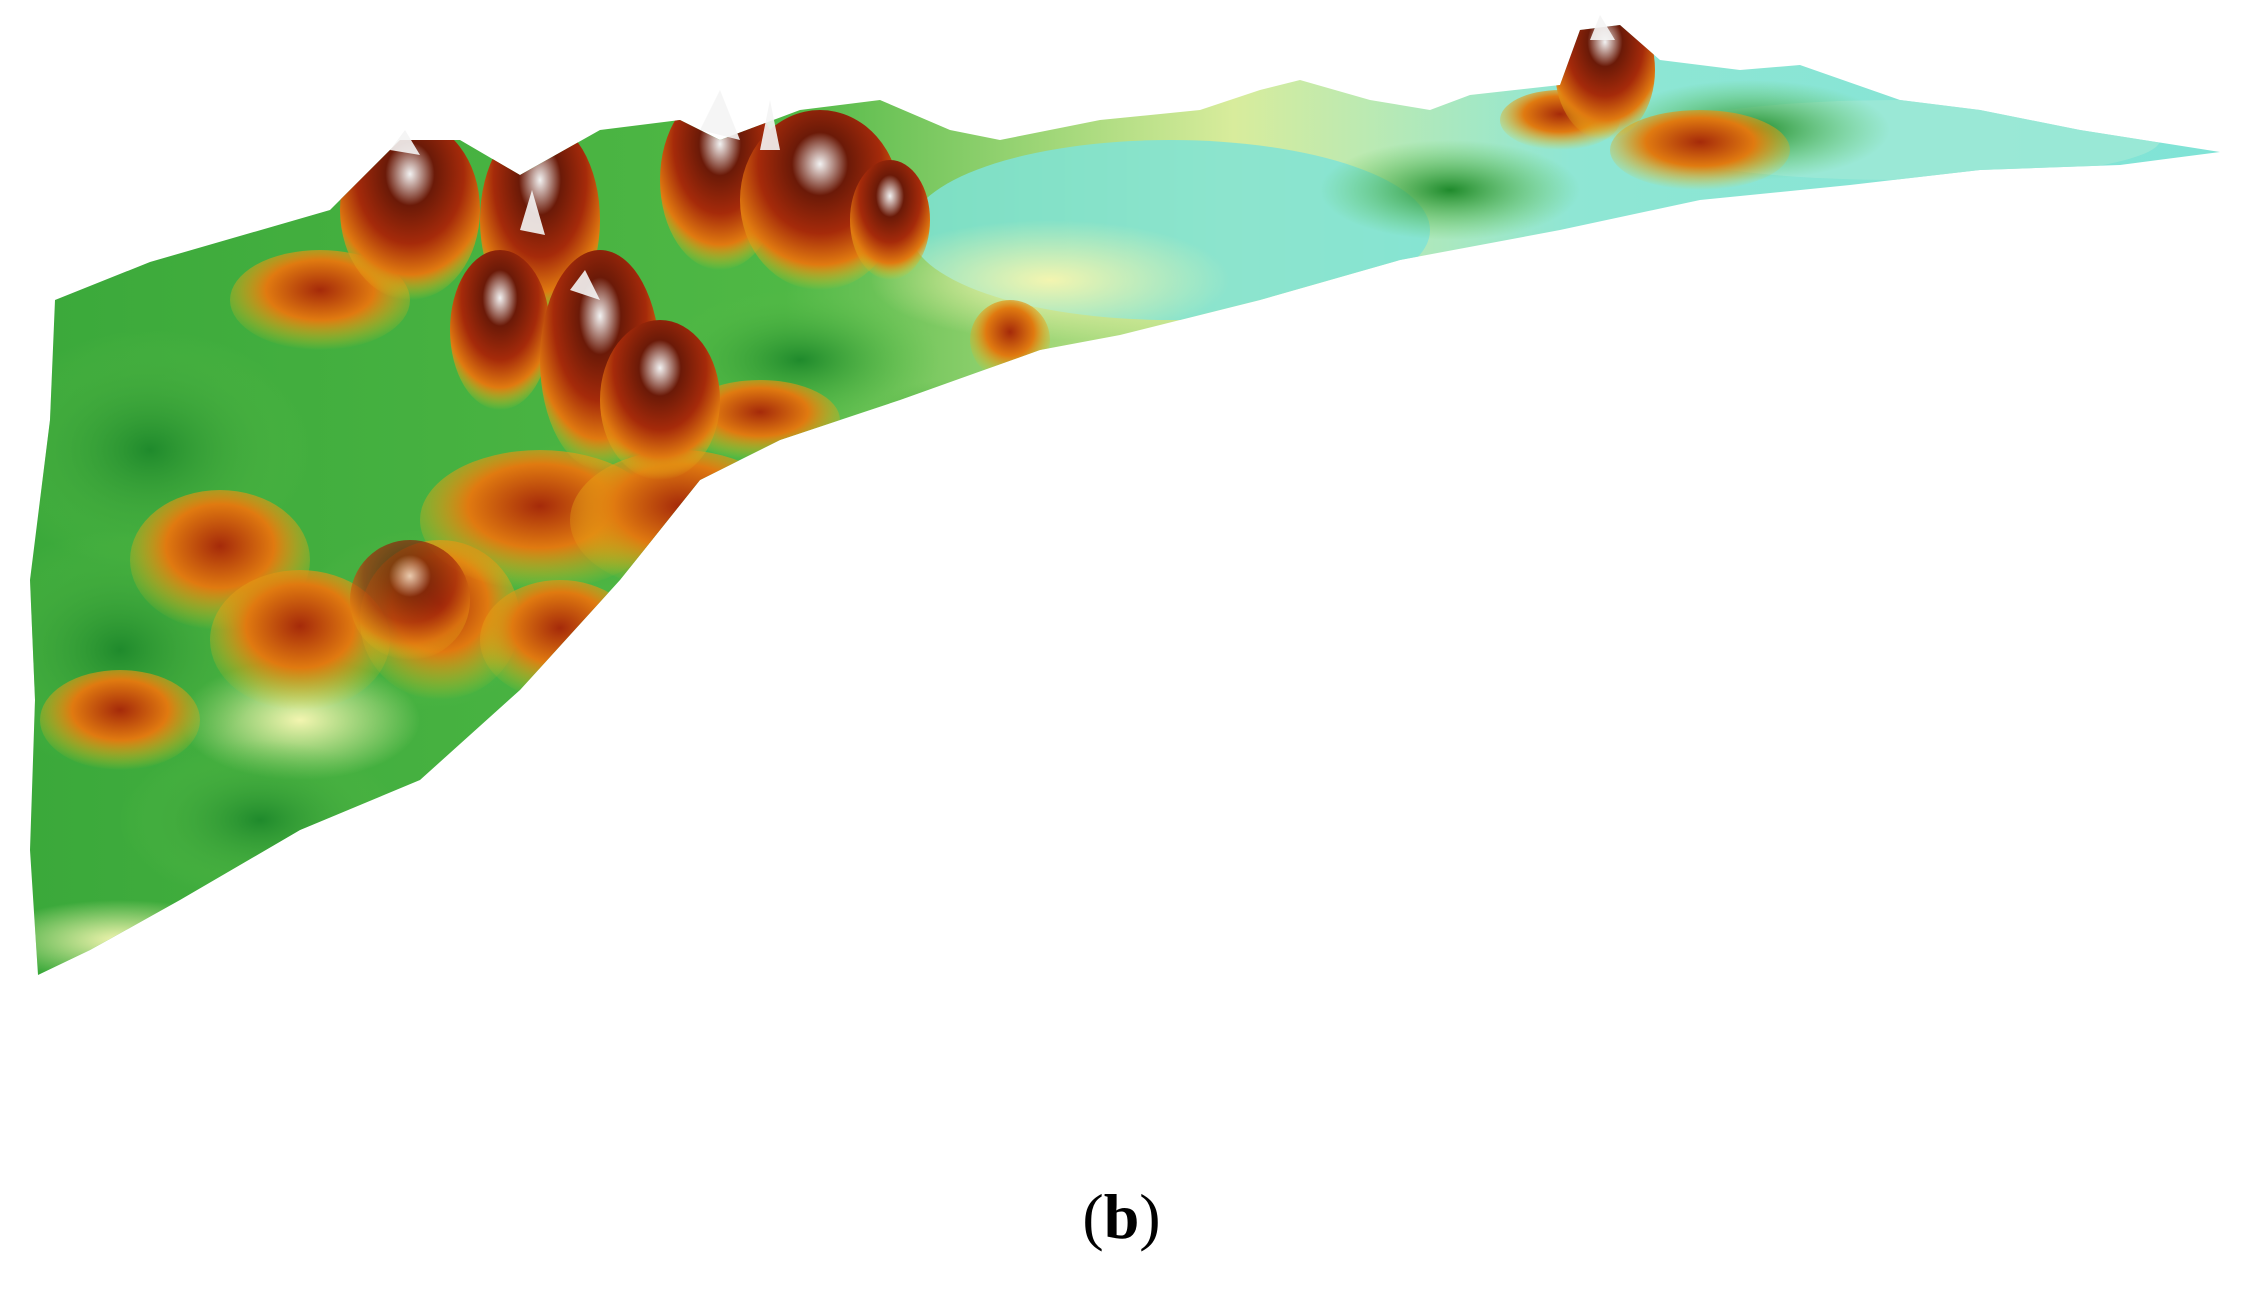  I want to click on panel-label-close: ), so click(1150, 1216).